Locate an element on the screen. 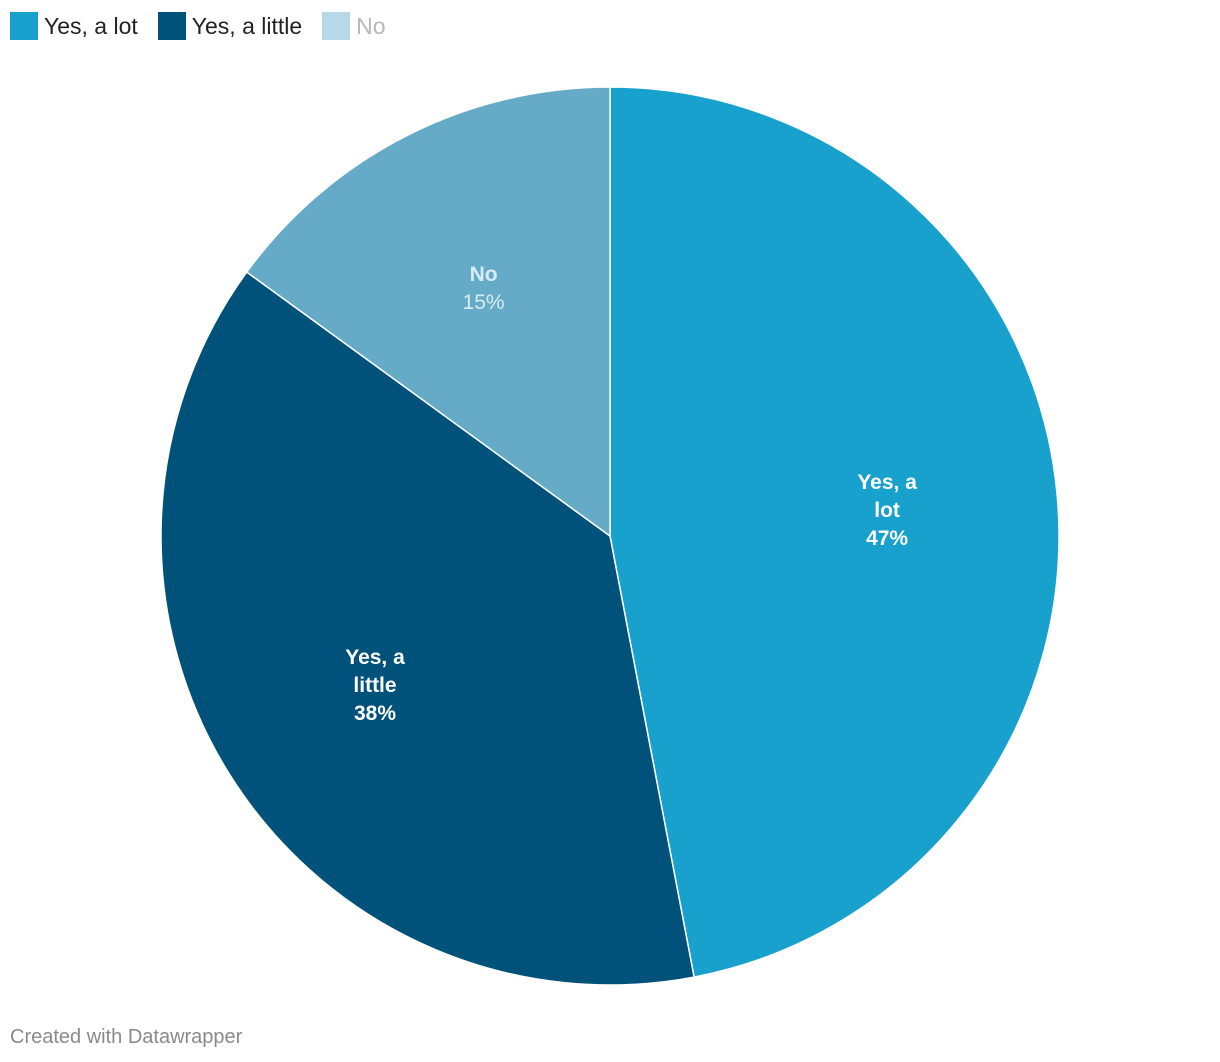 The width and height of the screenshot is (1220, 1062). slice-value-yes-a-little: 38% is located at coordinates (375, 713).